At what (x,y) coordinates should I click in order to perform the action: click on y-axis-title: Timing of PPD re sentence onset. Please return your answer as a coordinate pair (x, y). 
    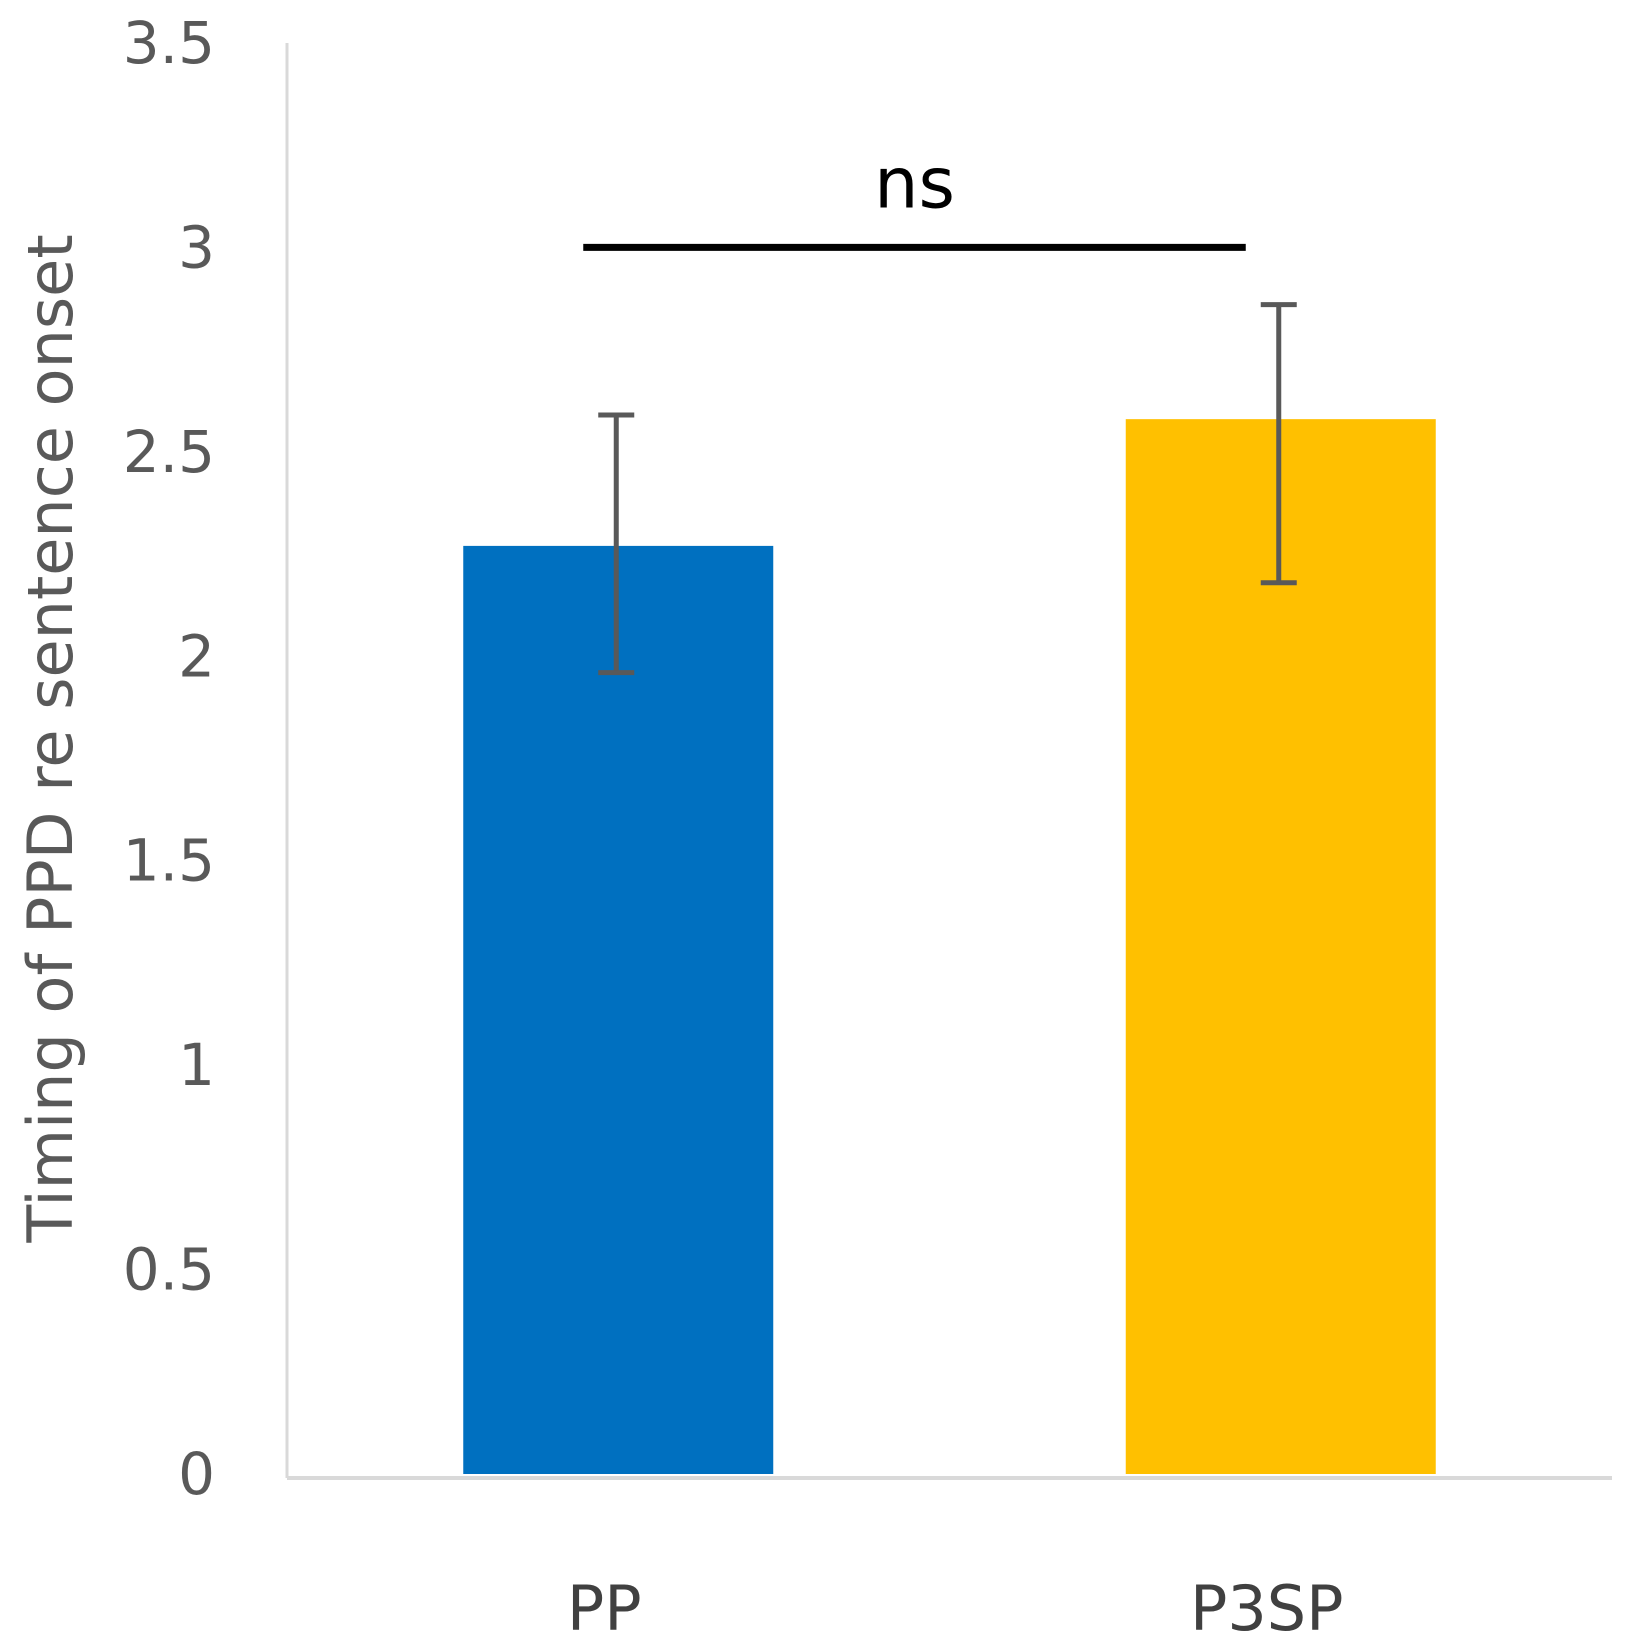
    Looking at the image, I should click on (50, 738).